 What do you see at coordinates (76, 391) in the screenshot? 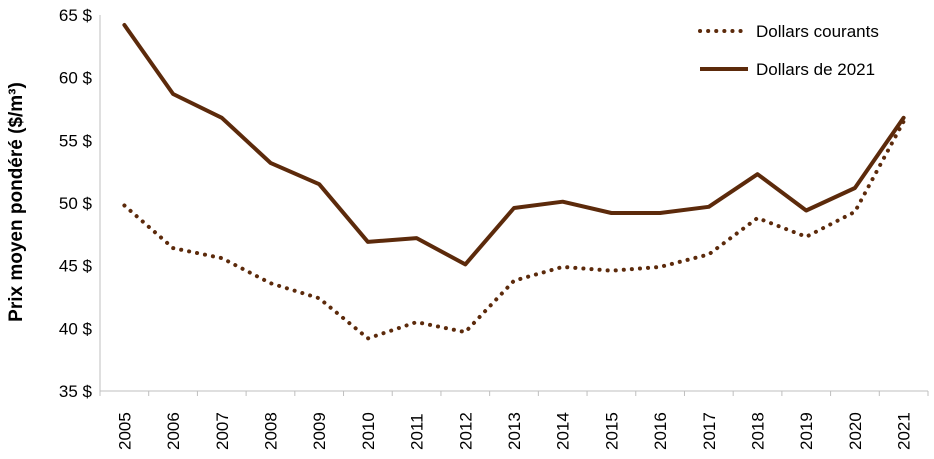
I see `y-tick-label: 35 $` at bounding box center [76, 391].